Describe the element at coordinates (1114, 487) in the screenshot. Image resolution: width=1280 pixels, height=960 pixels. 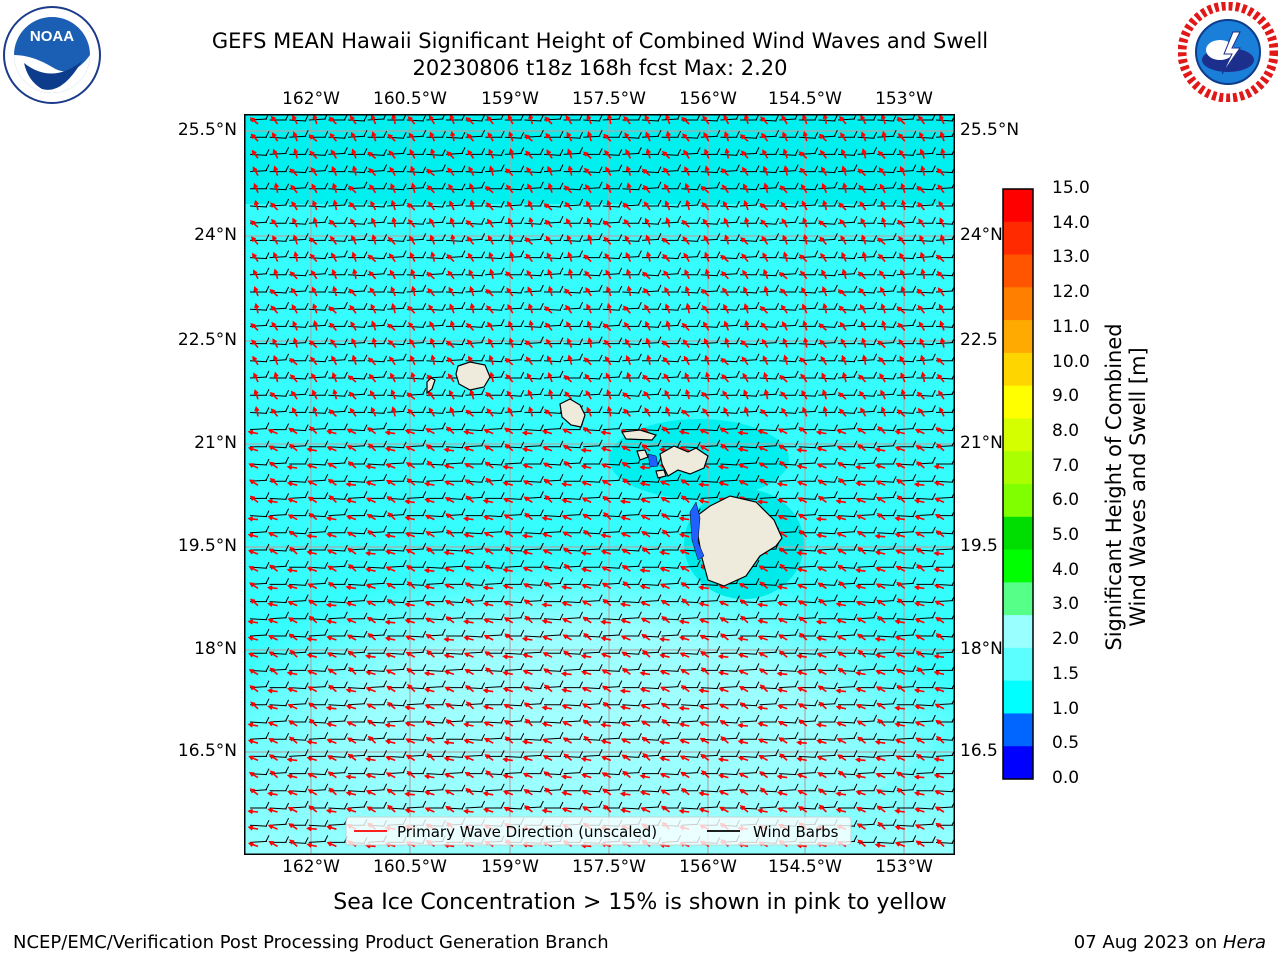
I see `colorbar-title-line1: Significant Height of Combined` at that location.